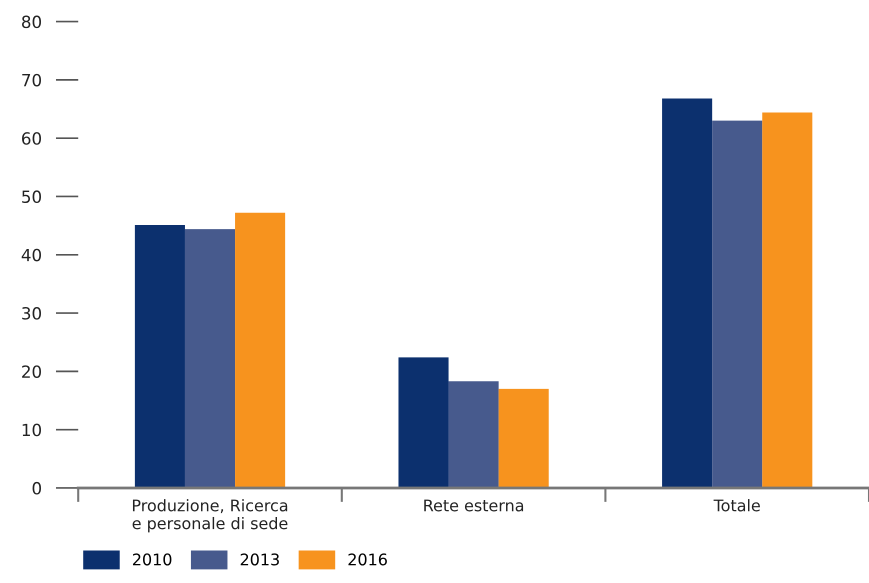  I want to click on y-tick-label: 50, so click(31, 197).